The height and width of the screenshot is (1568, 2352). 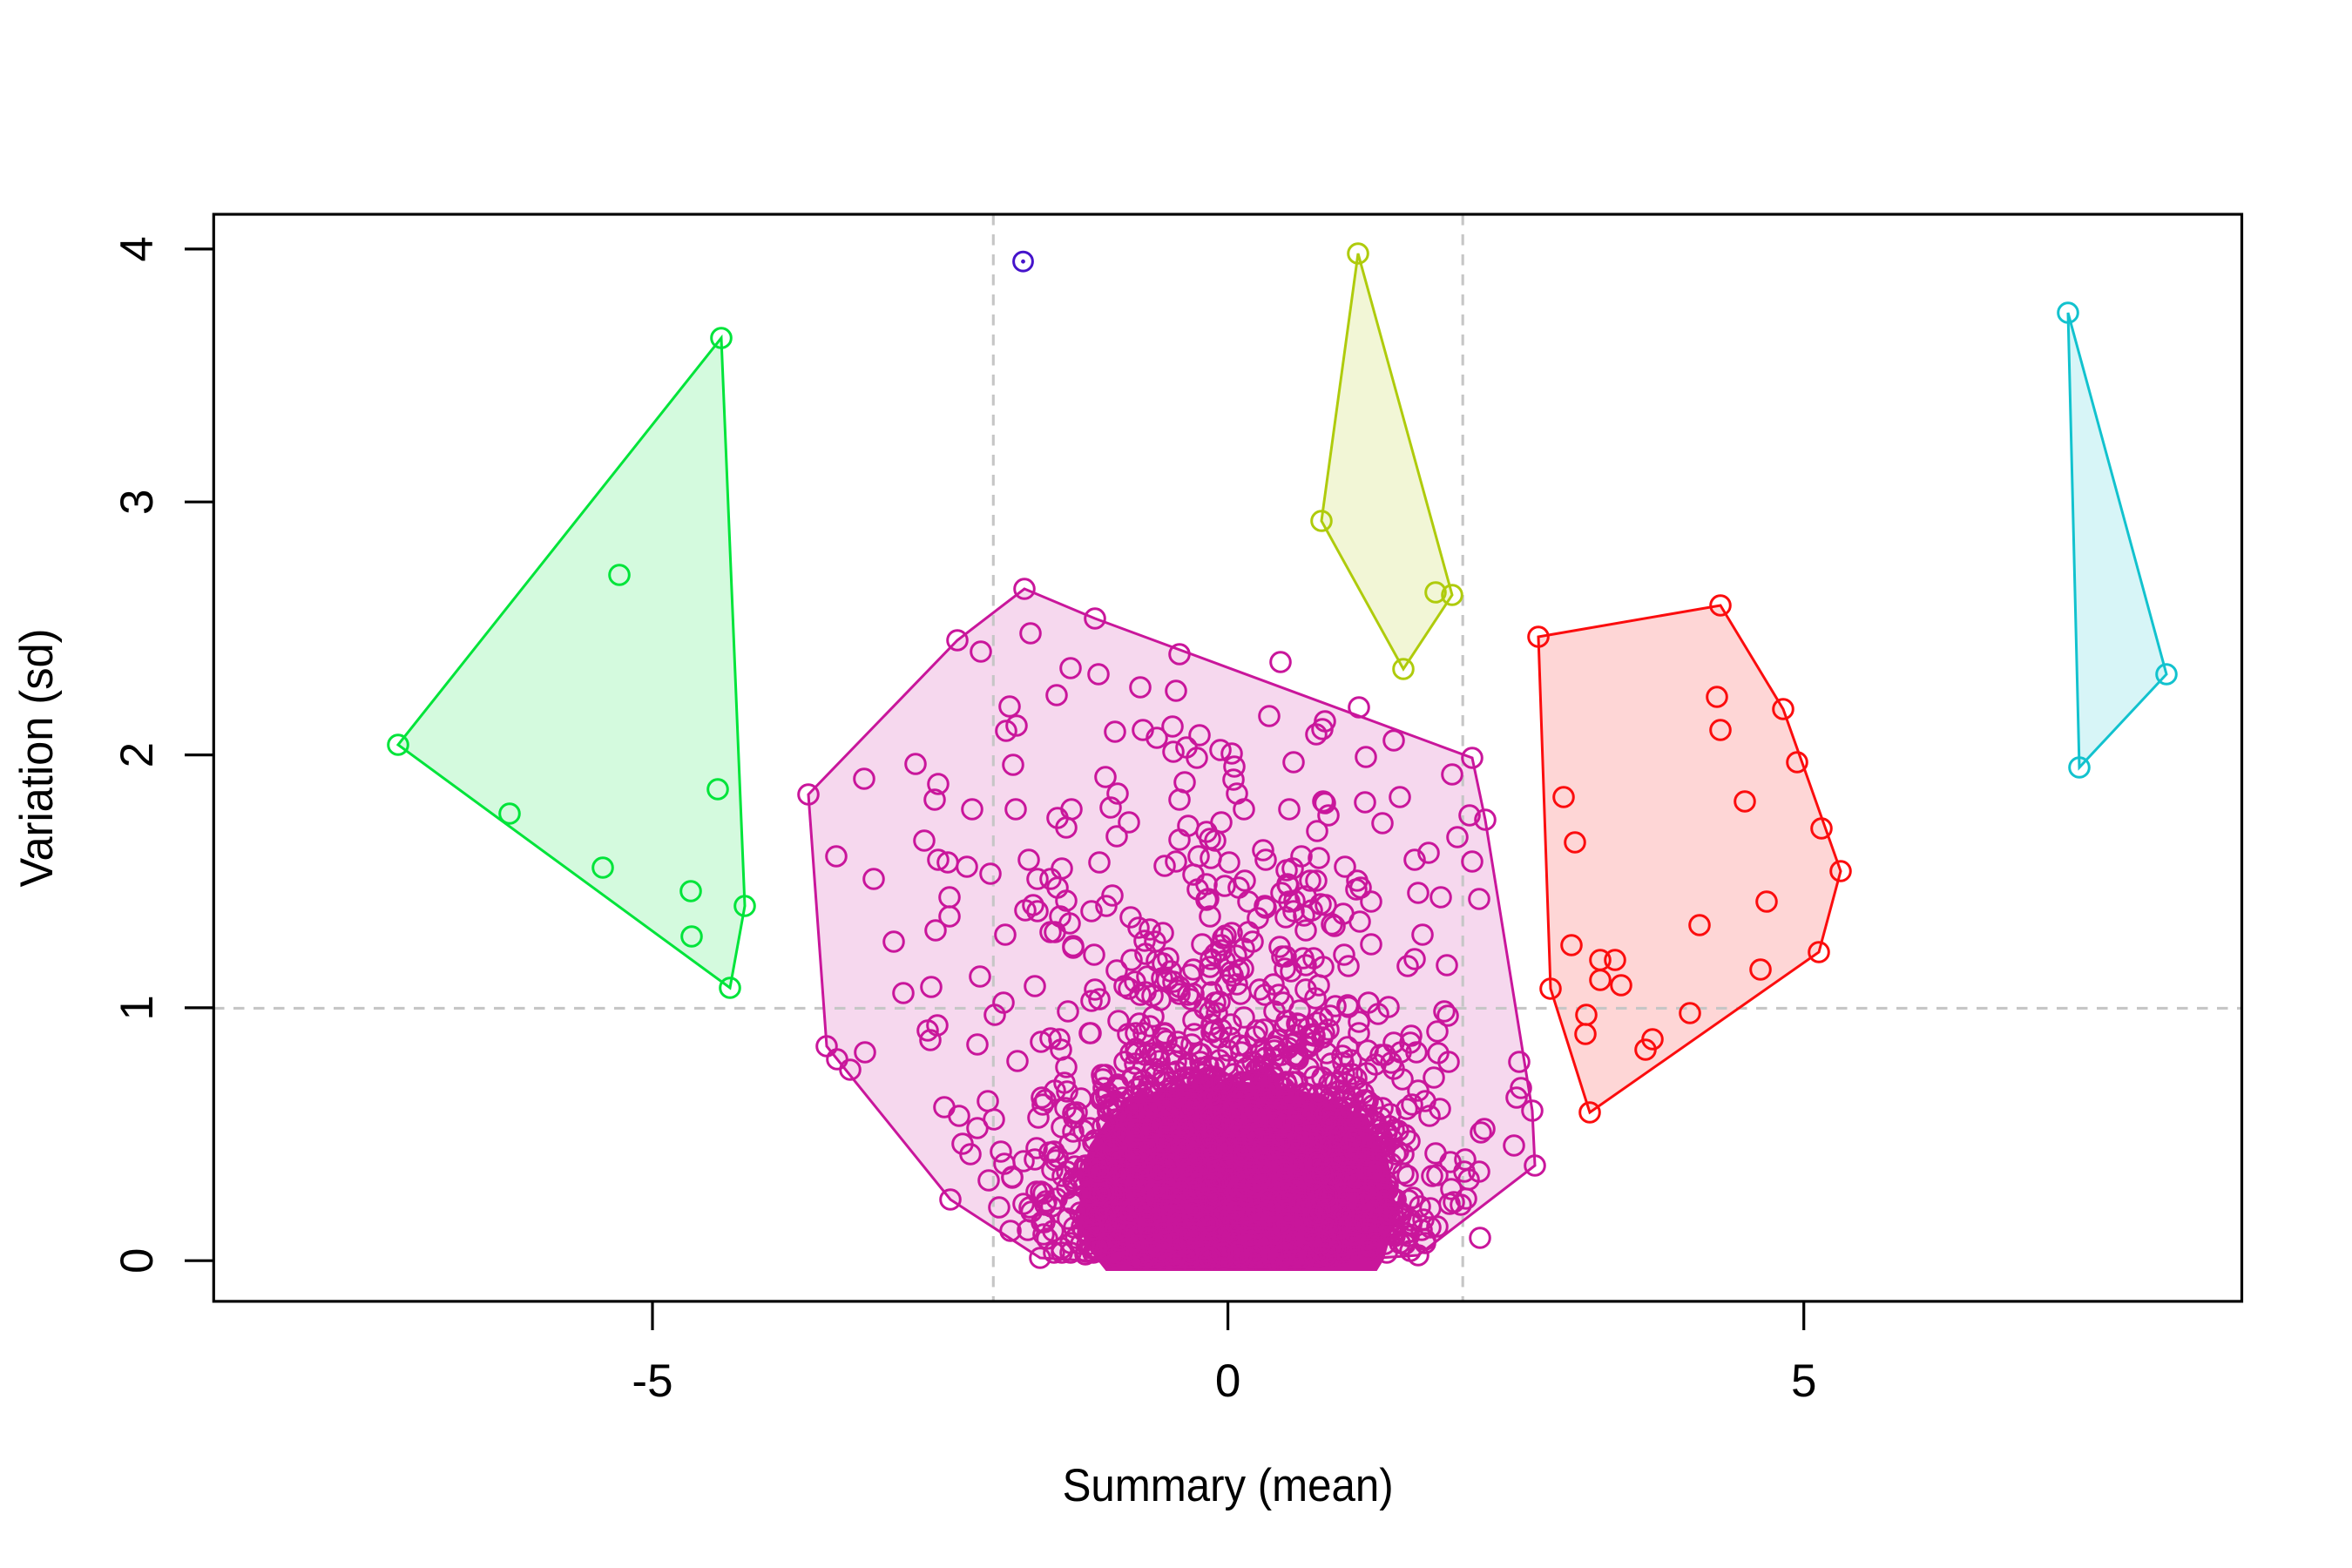 What do you see at coordinates (652, 1381) in the screenshot?
I see `svg-text: -5` at bounding box center [652, 1381].